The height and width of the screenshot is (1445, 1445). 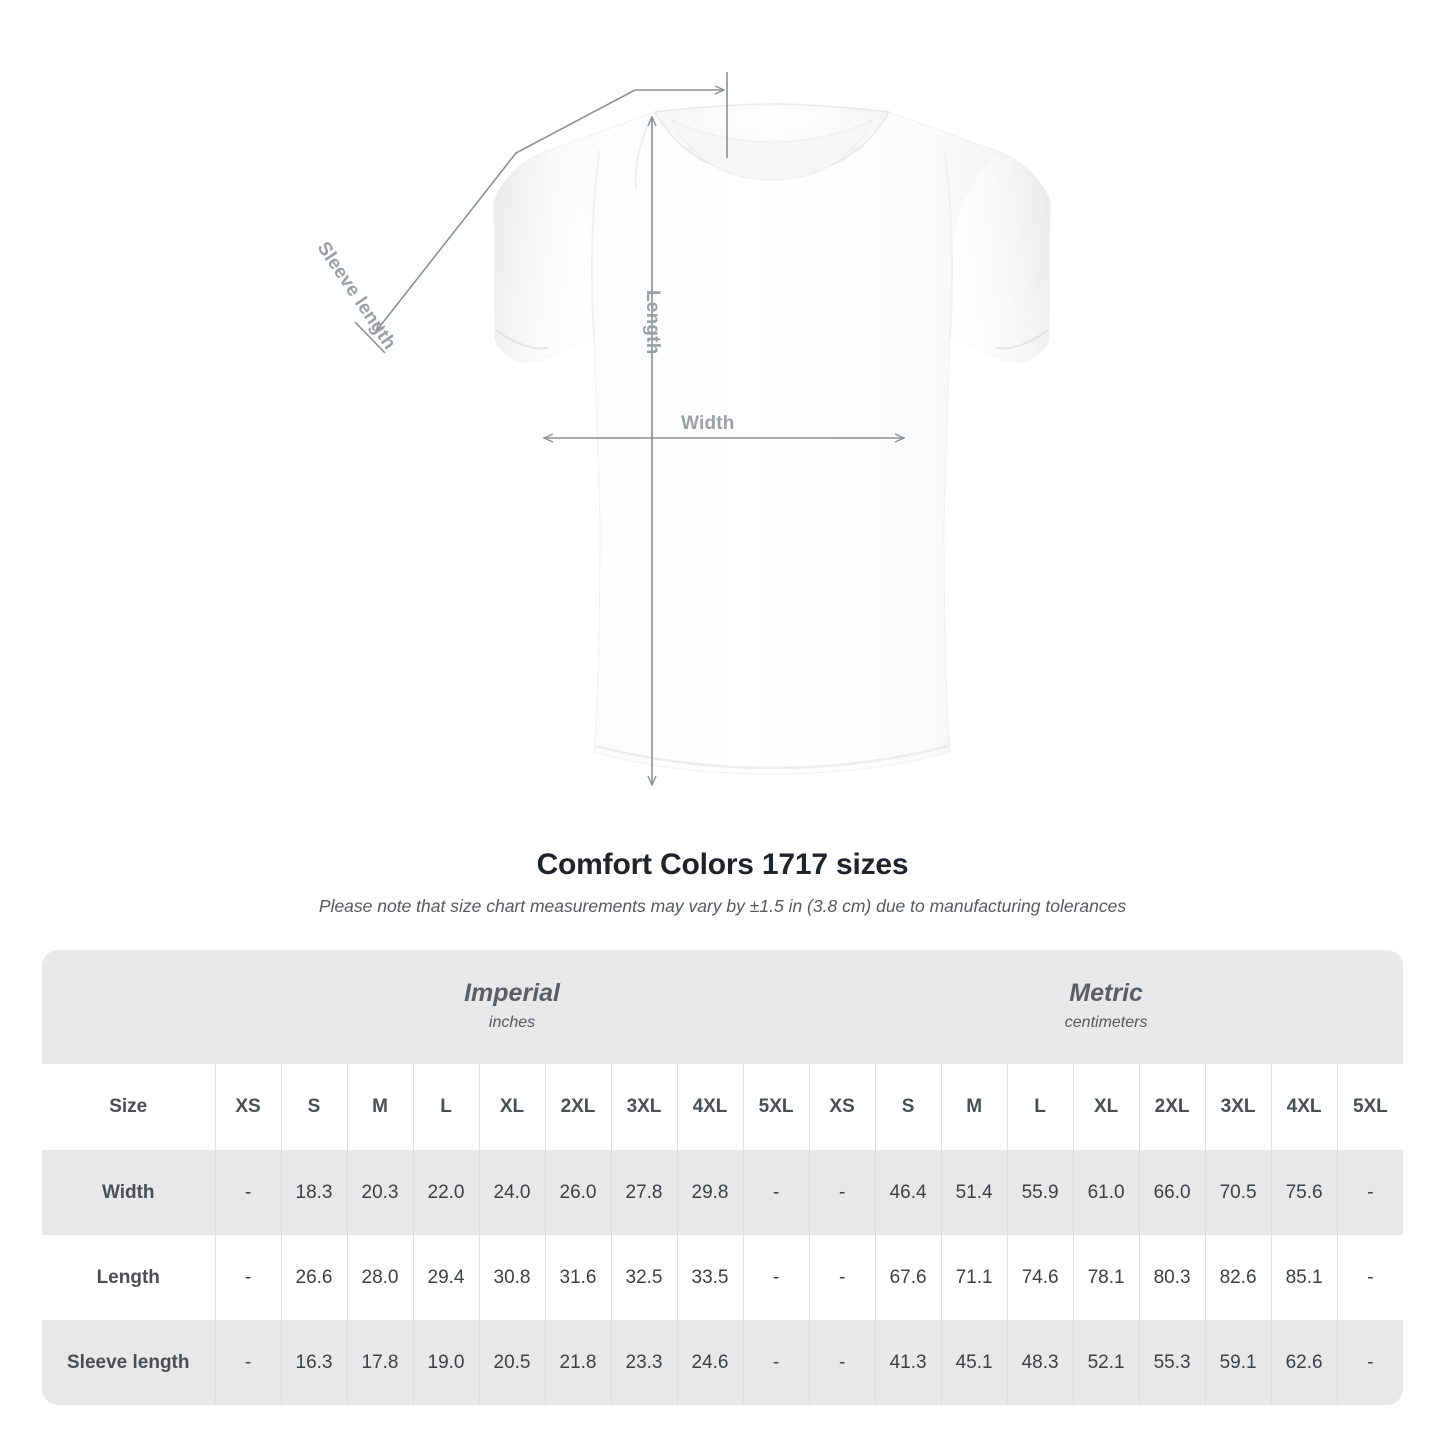 What do you see at coordinates (596, 244) in the screenshot?
I see `left-armhole-seam` at bounding box center [596, 244].